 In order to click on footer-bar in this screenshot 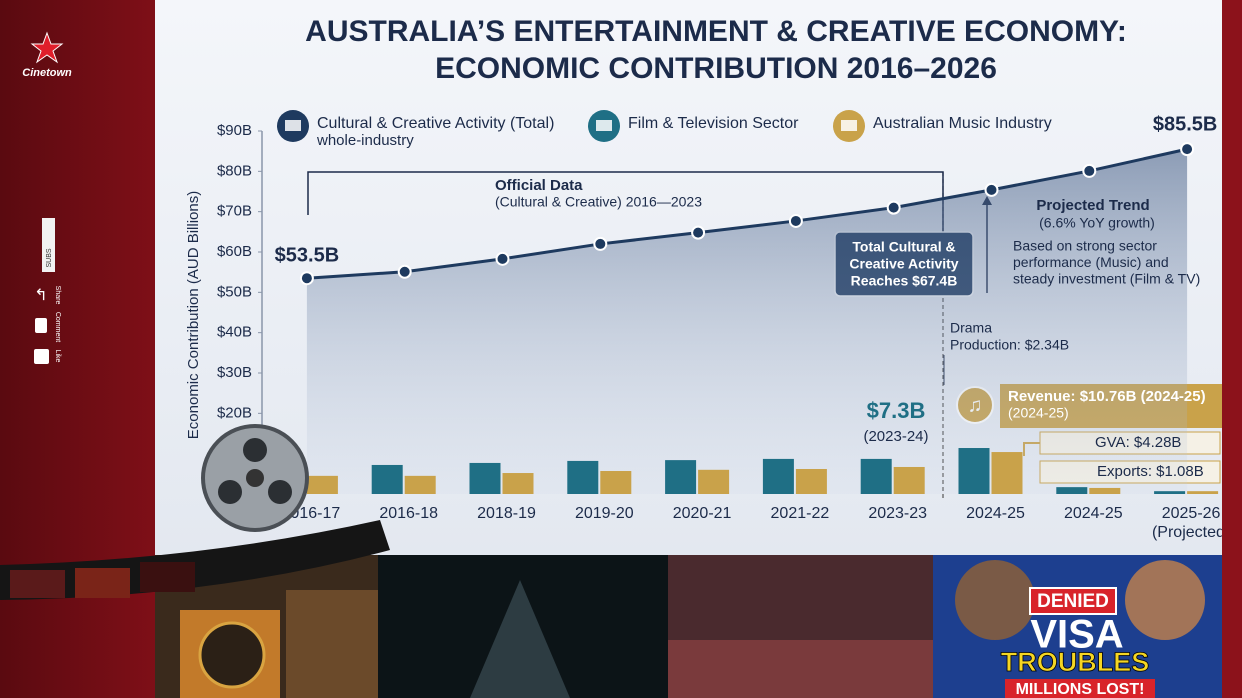, I will do `click(1080, 688)`.